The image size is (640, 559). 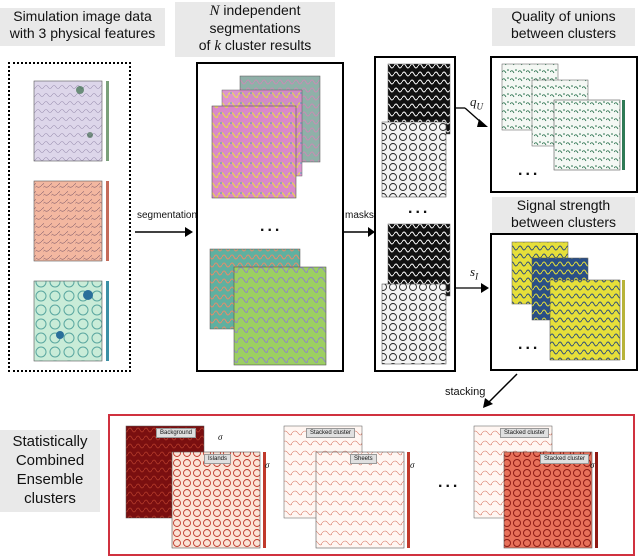 What do you see at coordinates (525, 433) in the screenshot?
I see `tag-stacked-2: Stacked cluster` at bounding box center [525, 433].